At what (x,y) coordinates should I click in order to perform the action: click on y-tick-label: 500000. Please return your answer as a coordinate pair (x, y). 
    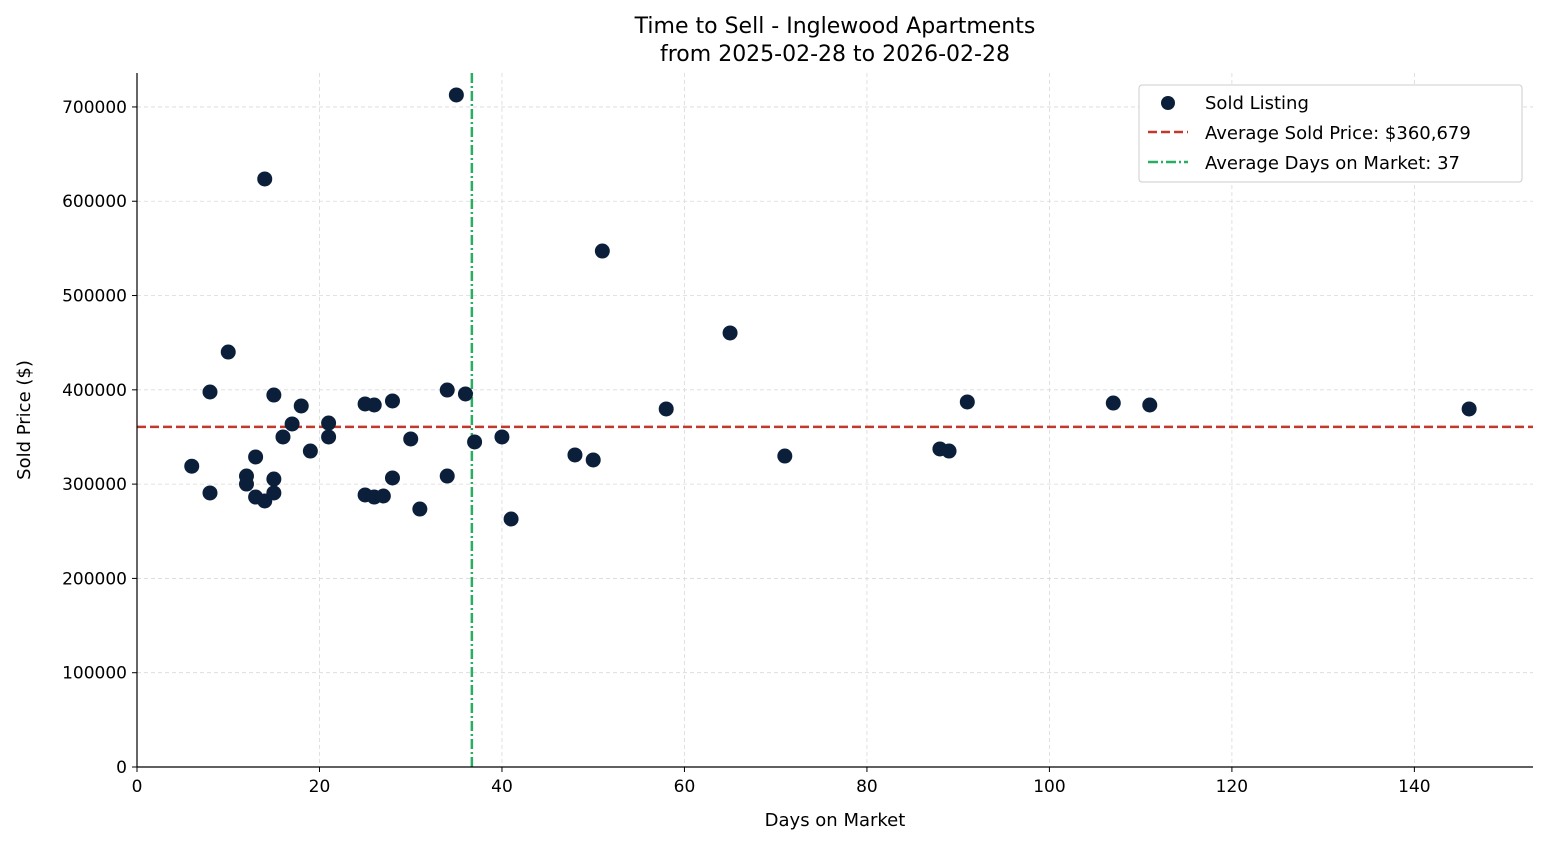
    Looking at the image, I should click on (94, 297).